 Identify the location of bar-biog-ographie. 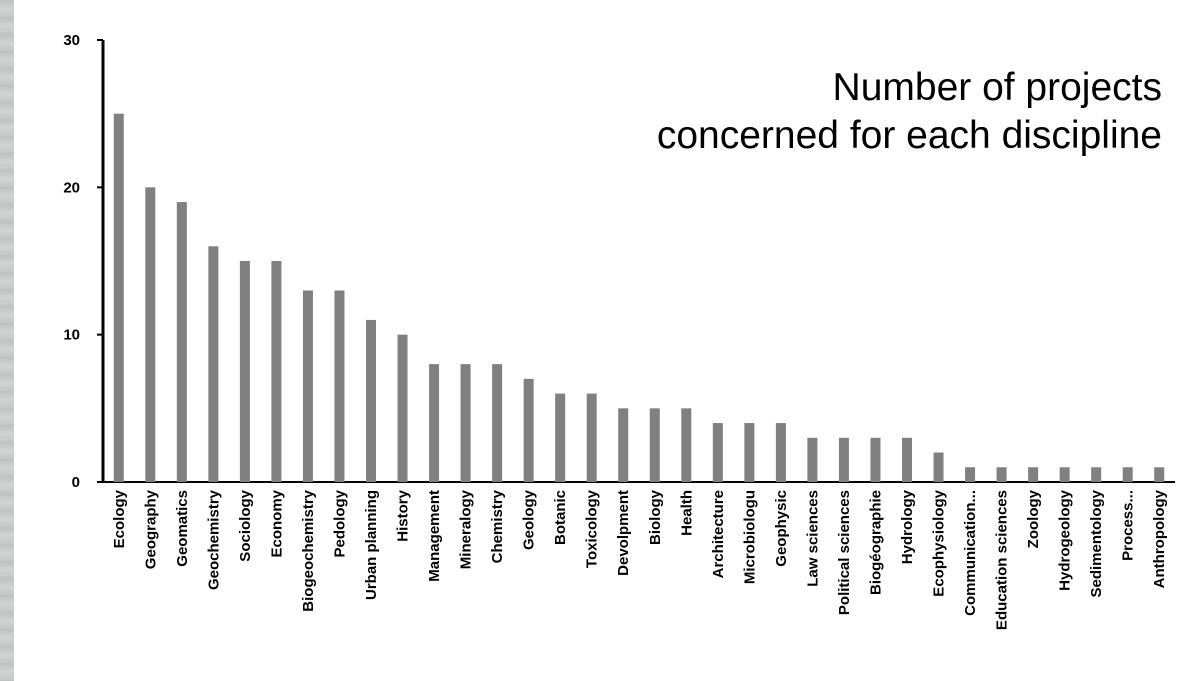
(875, 459).